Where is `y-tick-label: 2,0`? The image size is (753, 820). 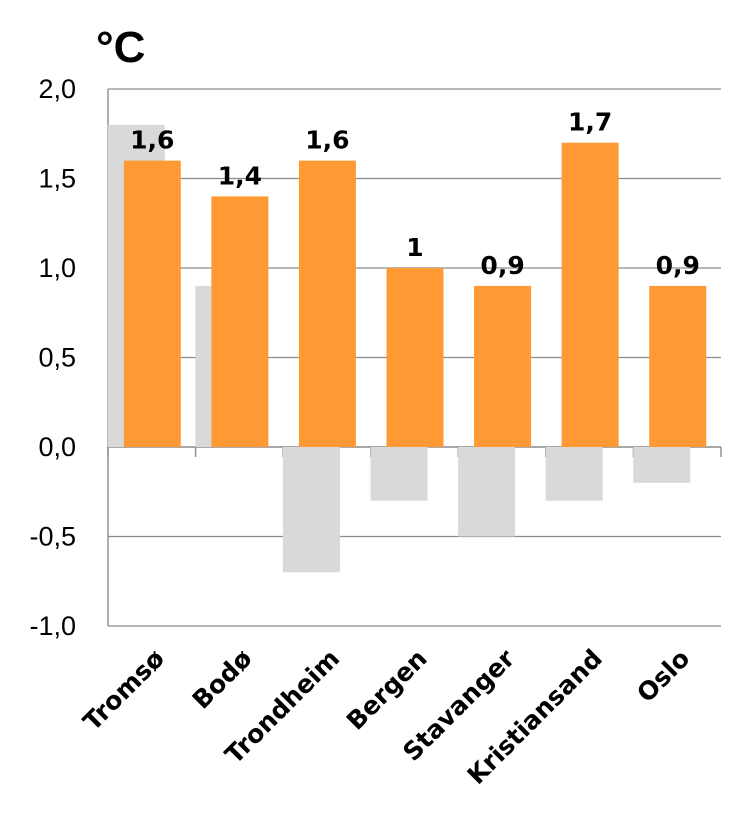 y-tick-label: 2,0 is located at coordinates (57, 89).